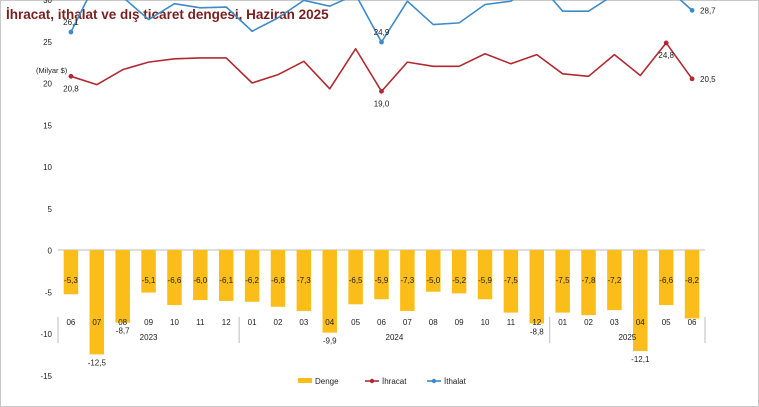  What do you see at coordinates (381, 67) in the screenshot?
I see `ihracat-line` at bounding box center [381, 67].